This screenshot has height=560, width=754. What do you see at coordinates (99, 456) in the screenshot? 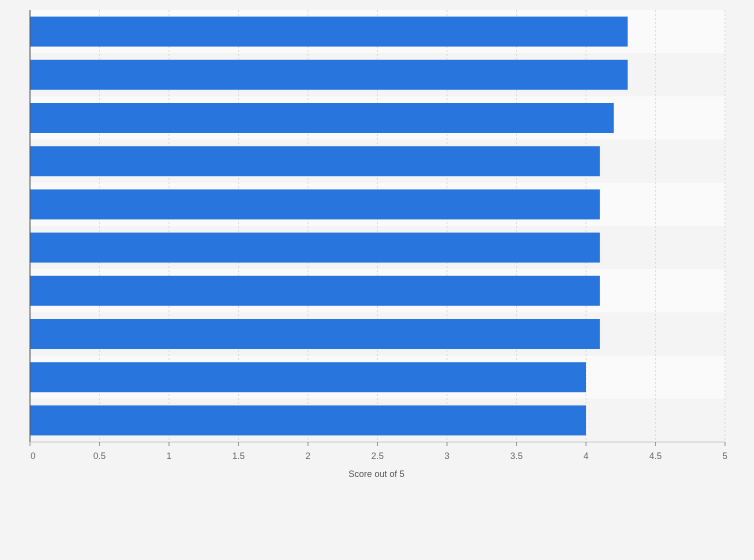
I see `x-tick-label: 0.5` at bounding box center [99, 456].